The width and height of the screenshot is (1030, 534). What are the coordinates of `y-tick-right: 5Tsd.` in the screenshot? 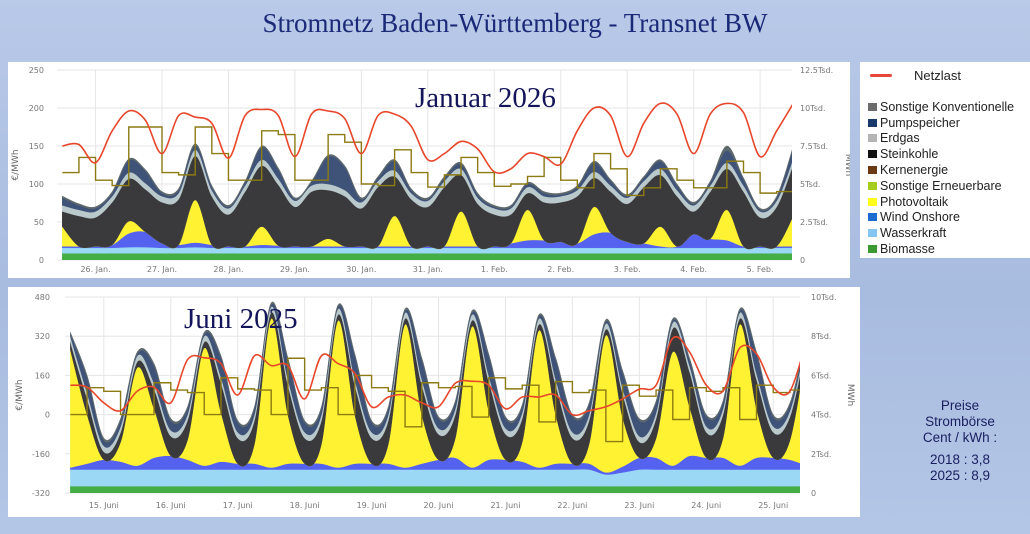 It's located at (810, 184).